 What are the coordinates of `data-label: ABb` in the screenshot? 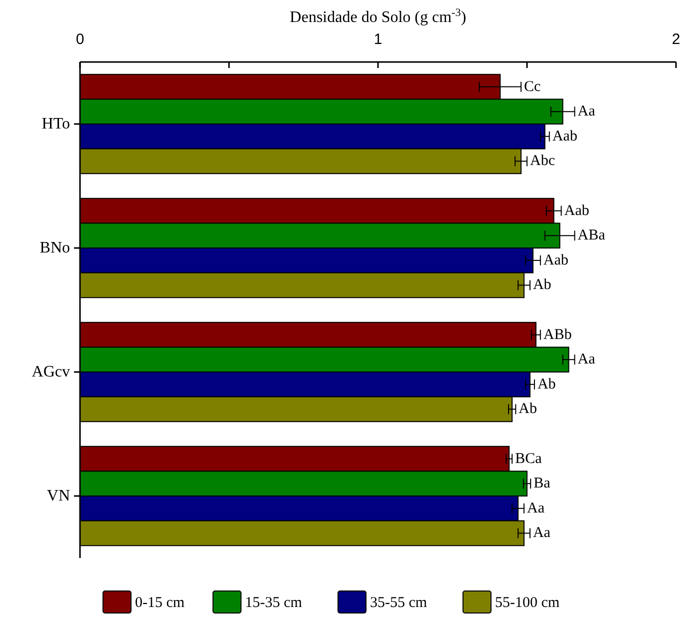 It's located at (557, 334).